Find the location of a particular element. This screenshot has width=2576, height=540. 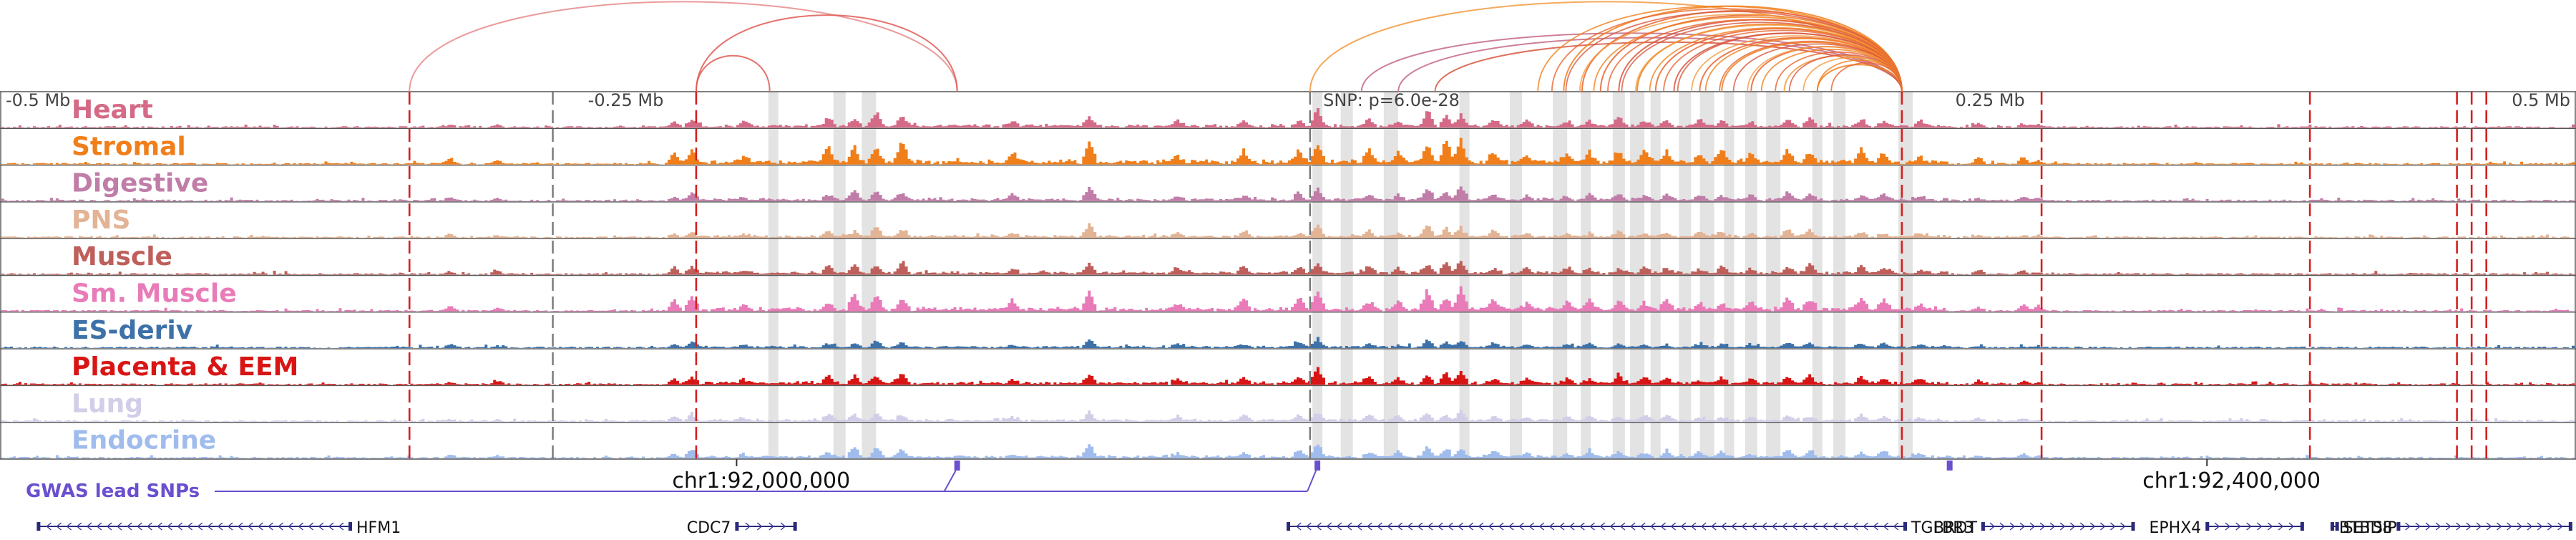

gwas-track-label: GWAS lead SNPs is located at coordinates (113, 491).